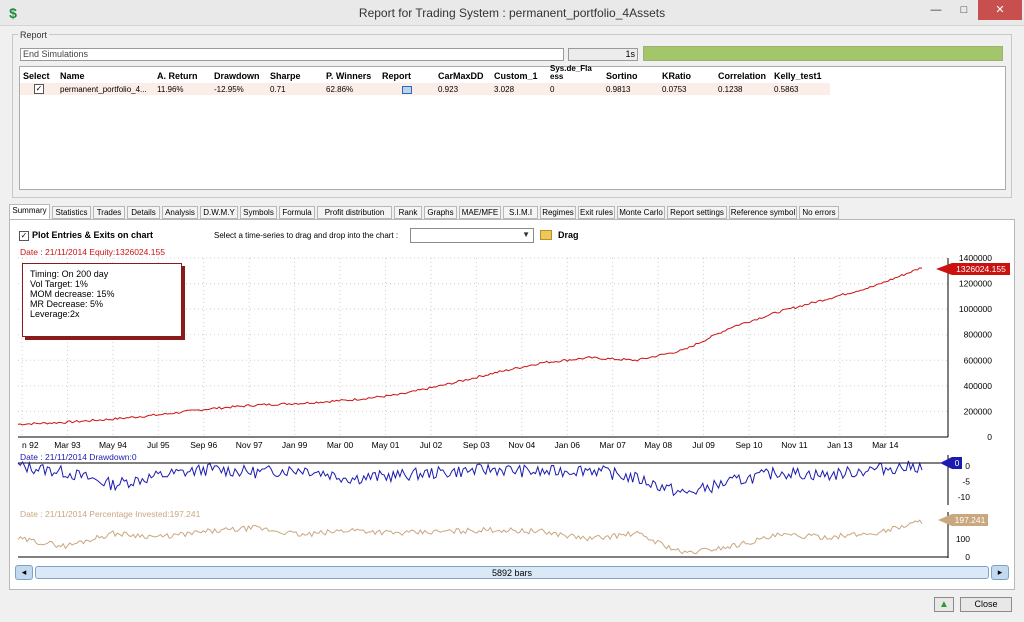 The image size is (1024, 622). I want to click on row-kelly: 0.5863, so click(786, 89).